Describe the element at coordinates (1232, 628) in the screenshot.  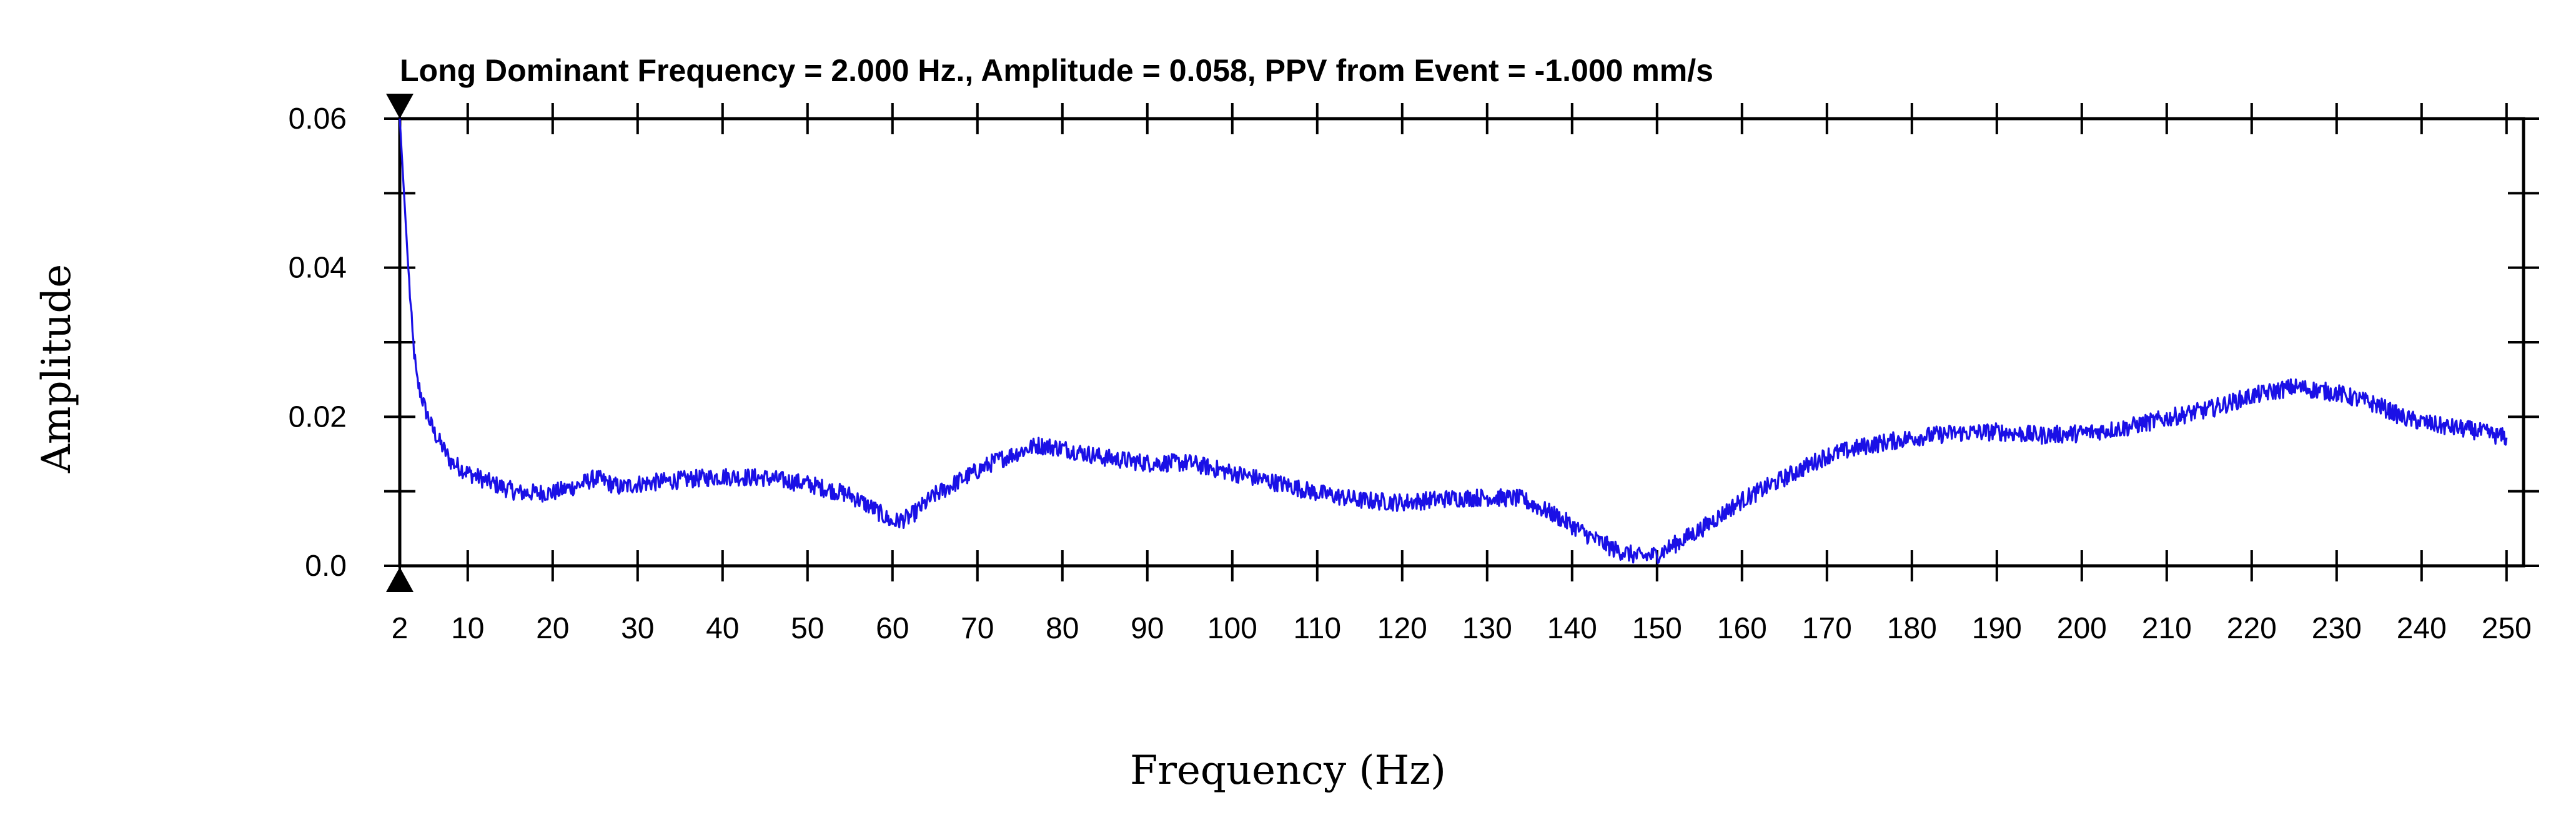
I see `x-tick-label: 100` at that location.